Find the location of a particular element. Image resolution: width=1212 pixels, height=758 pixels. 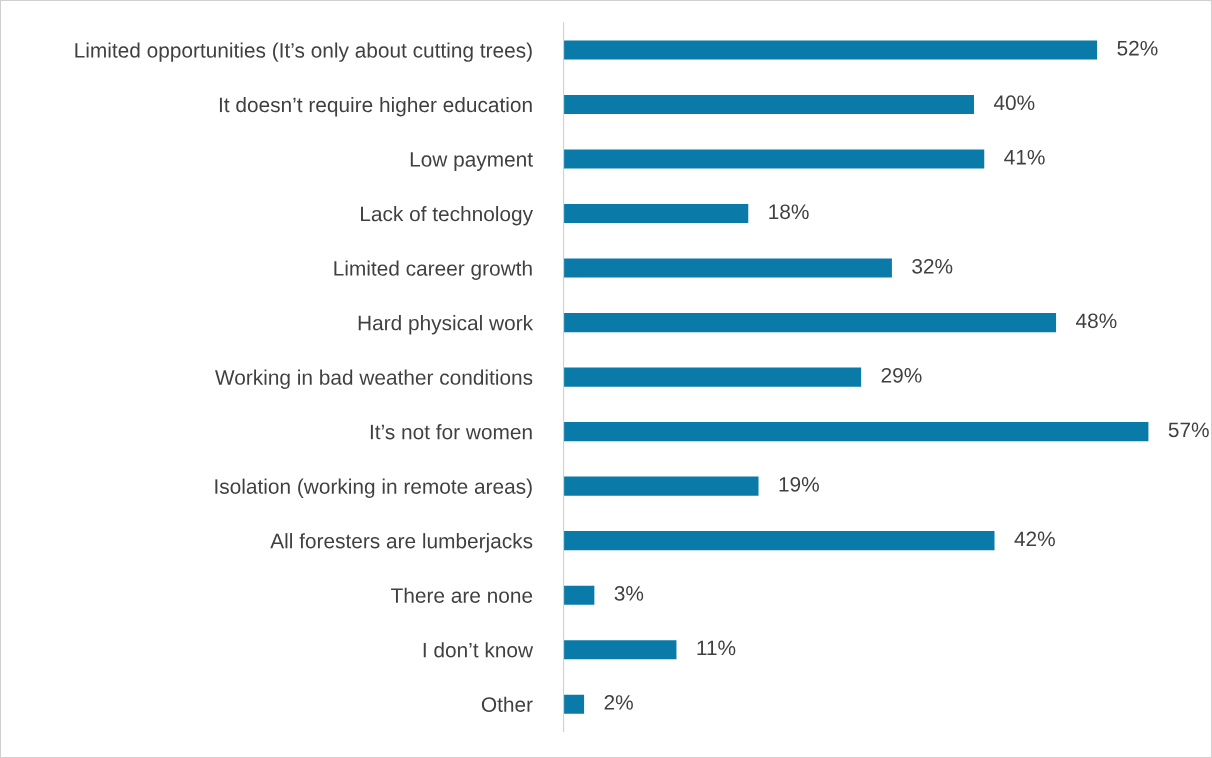

data-label: 52% is located at coordinates (1137, 48).